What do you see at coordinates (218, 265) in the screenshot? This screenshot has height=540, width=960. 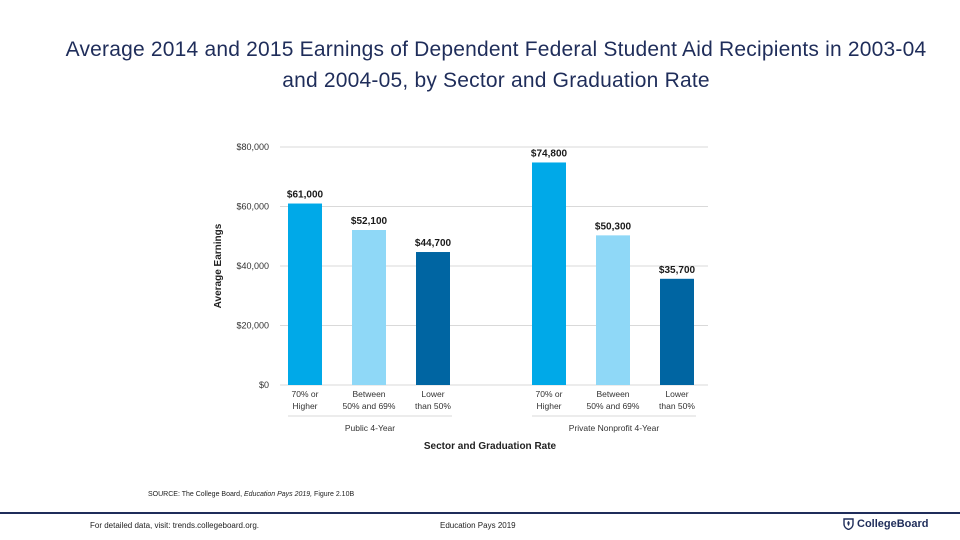 I see `y-axis-label: Average Earnings` at bounding box center [218, 265].